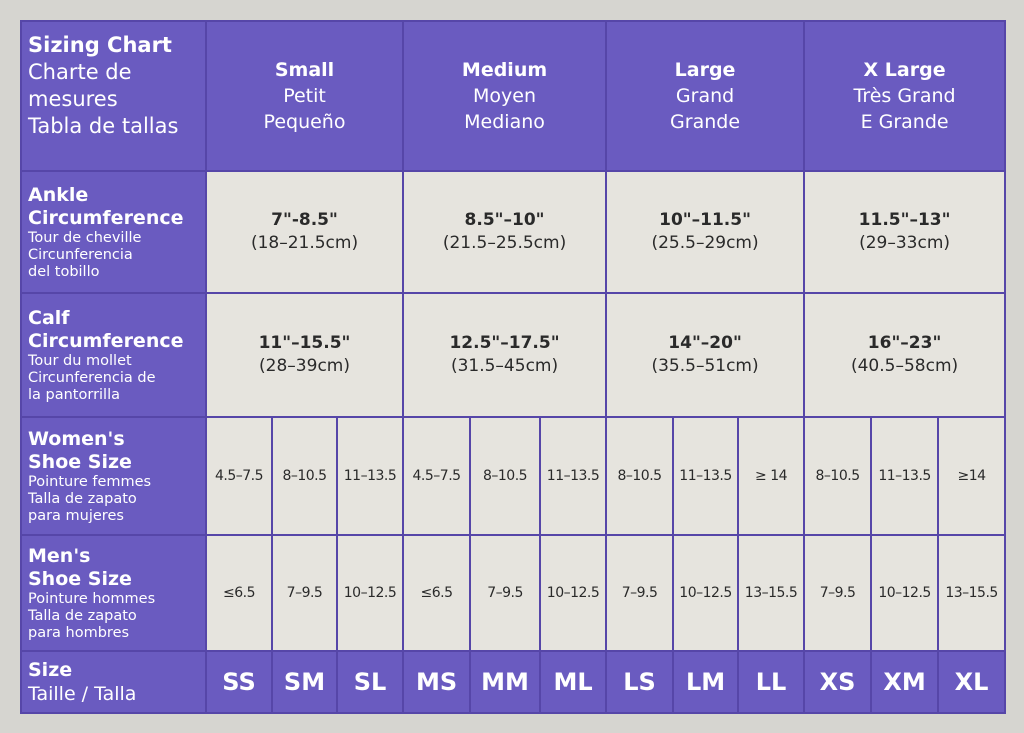 The image size is (1024, 733). What do you see at coordinates (905, 232) in the screenshot?
I see `ankle-x-large: 11.5"–13" (29–33cm)` at bounding box center [905, 232].